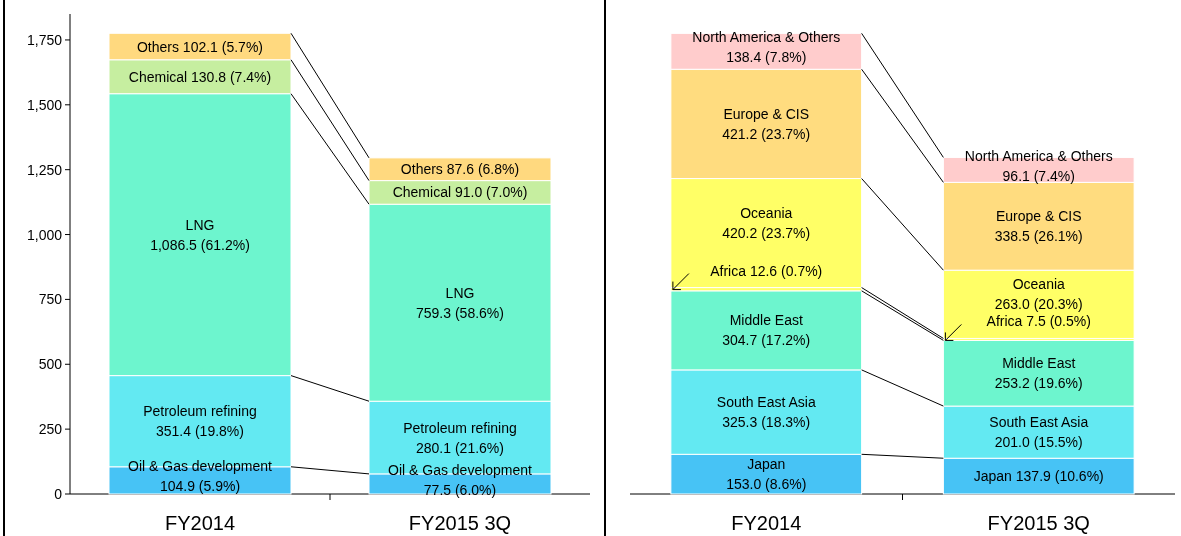 Image resolution: width=1181 pixels, height=536 pixels. What do you see at coordinates (460, 427) in the screenshot?
I see `series-label: Petroleum refining` at bounding box center [460, 427].